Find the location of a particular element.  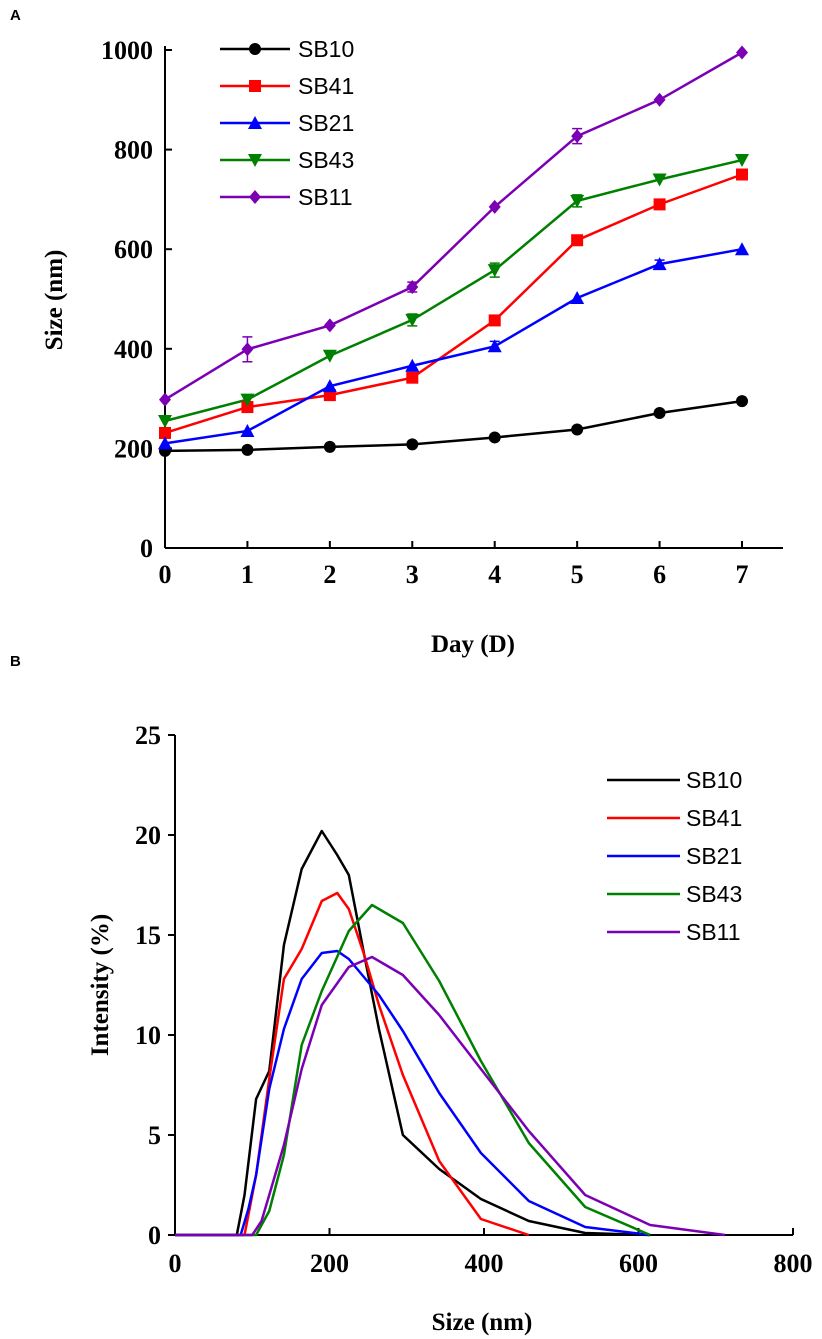

legend-marker-sb10 is located at coordinates (255, 49).